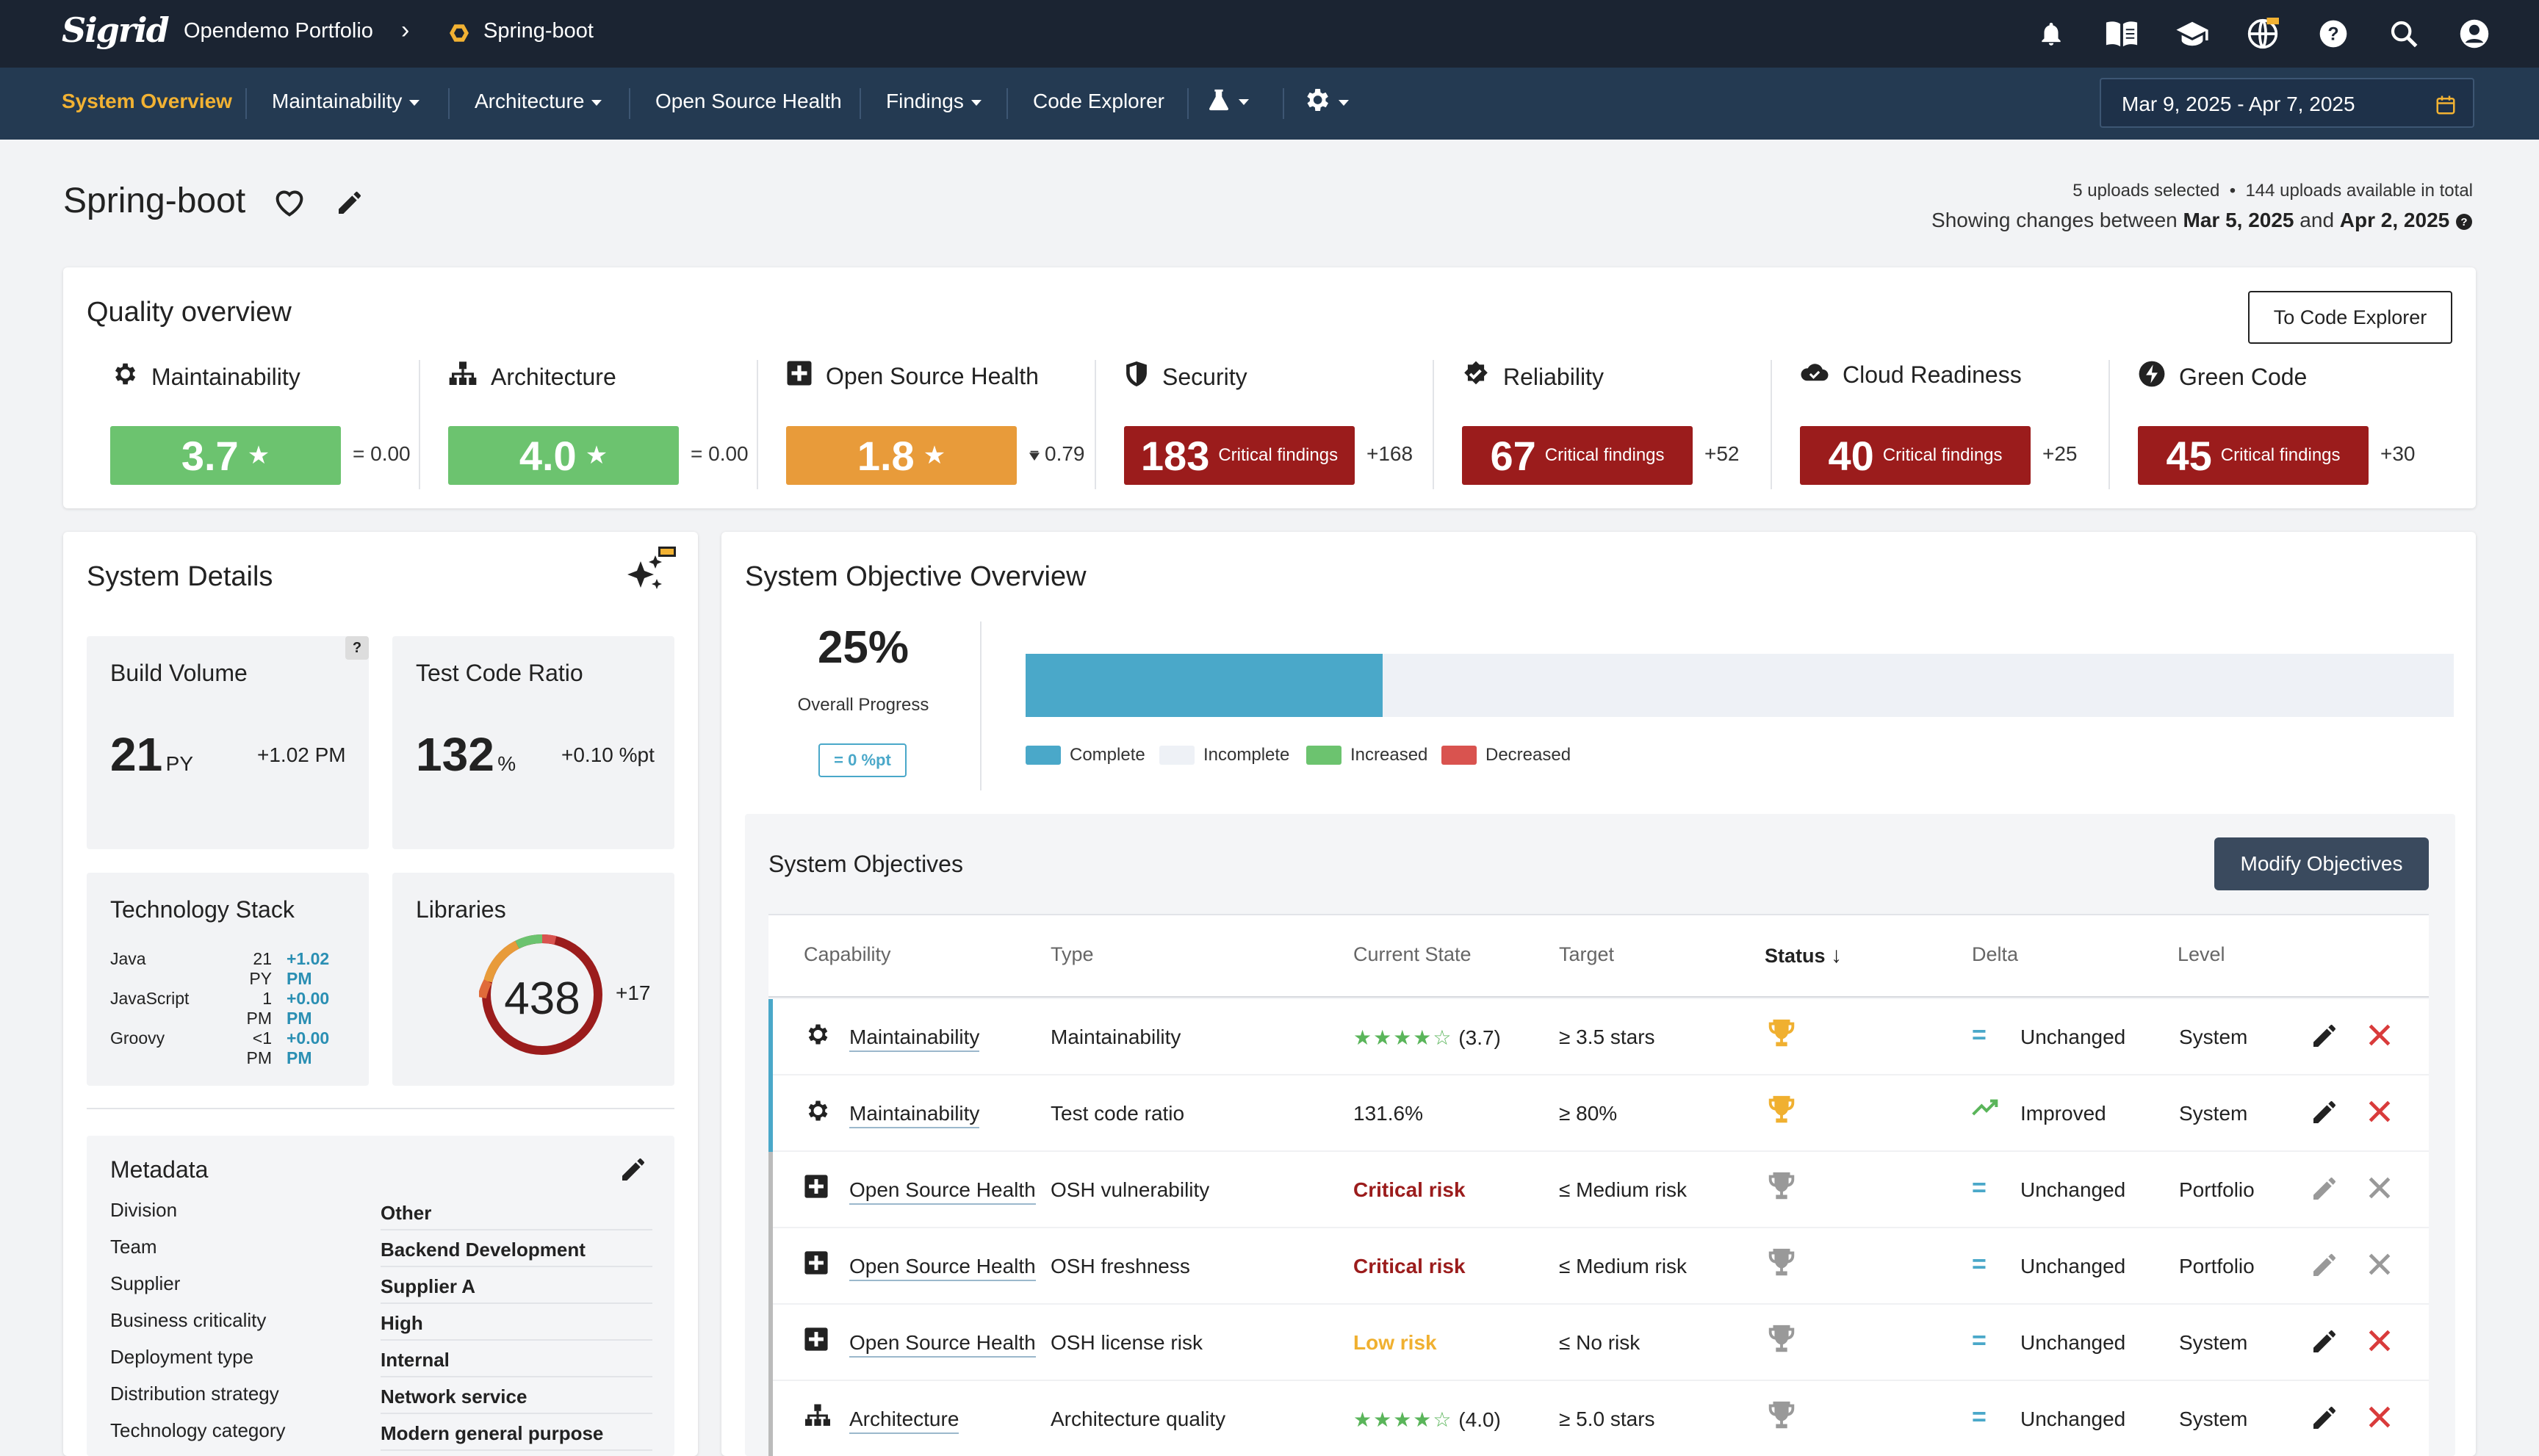 The width and height of the screenshot is (2539, 1456). What do you see at coordinates (598, 422) in the screenshot?
I see `quality-architecture: Architecture 4.0 ★ = 0.00` at bounding box center [598, 422].